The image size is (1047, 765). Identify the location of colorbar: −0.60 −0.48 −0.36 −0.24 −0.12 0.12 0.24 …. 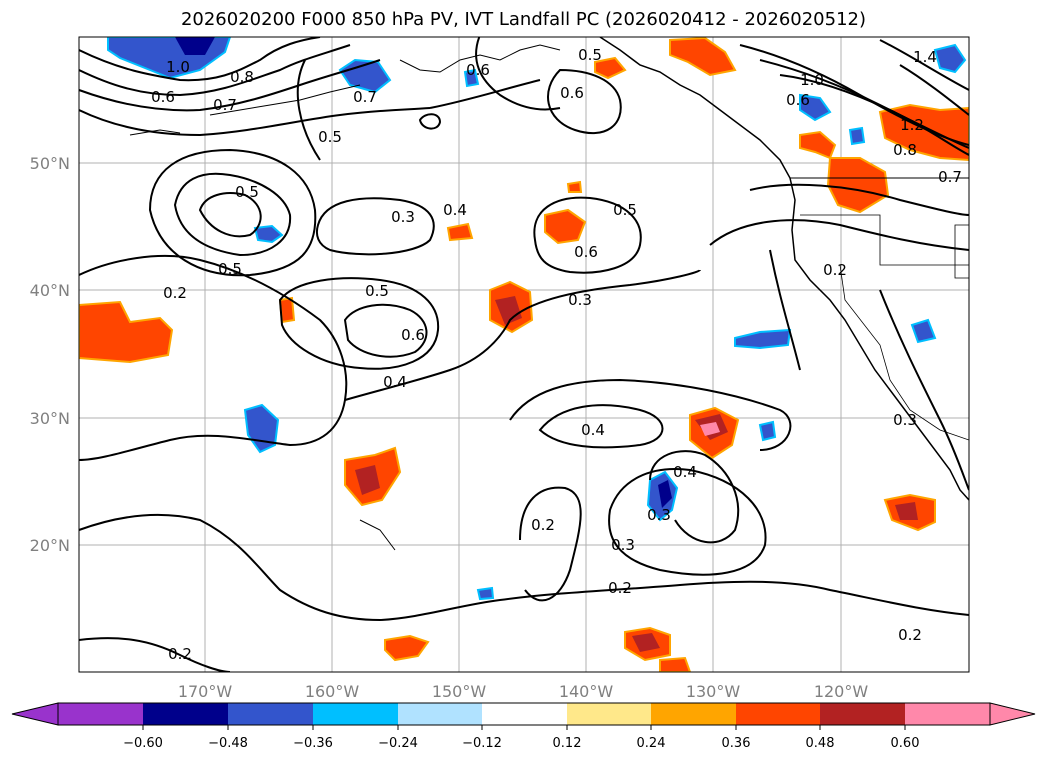
(523, 726).